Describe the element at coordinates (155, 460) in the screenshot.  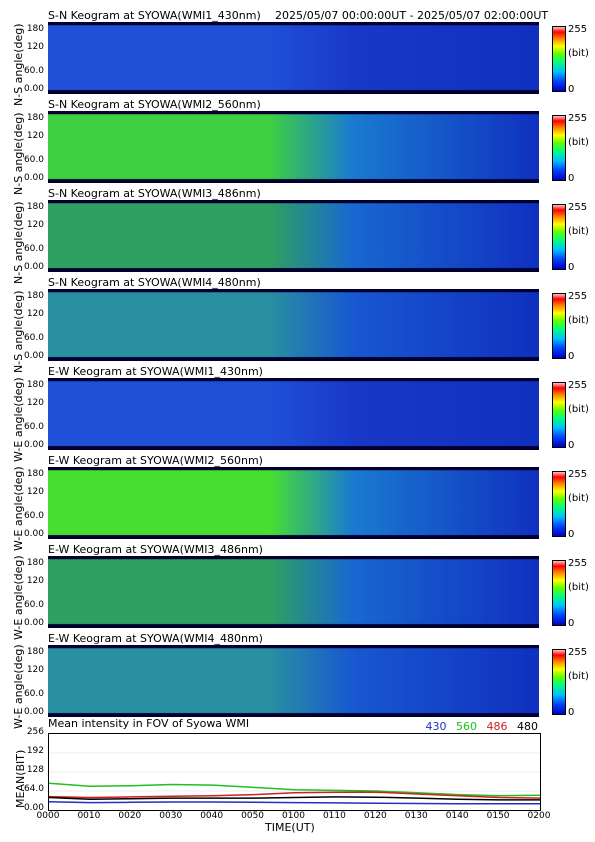
I see `panel-title: E-W Keogram at SYOWA(WMI2_560nm)` at that location.